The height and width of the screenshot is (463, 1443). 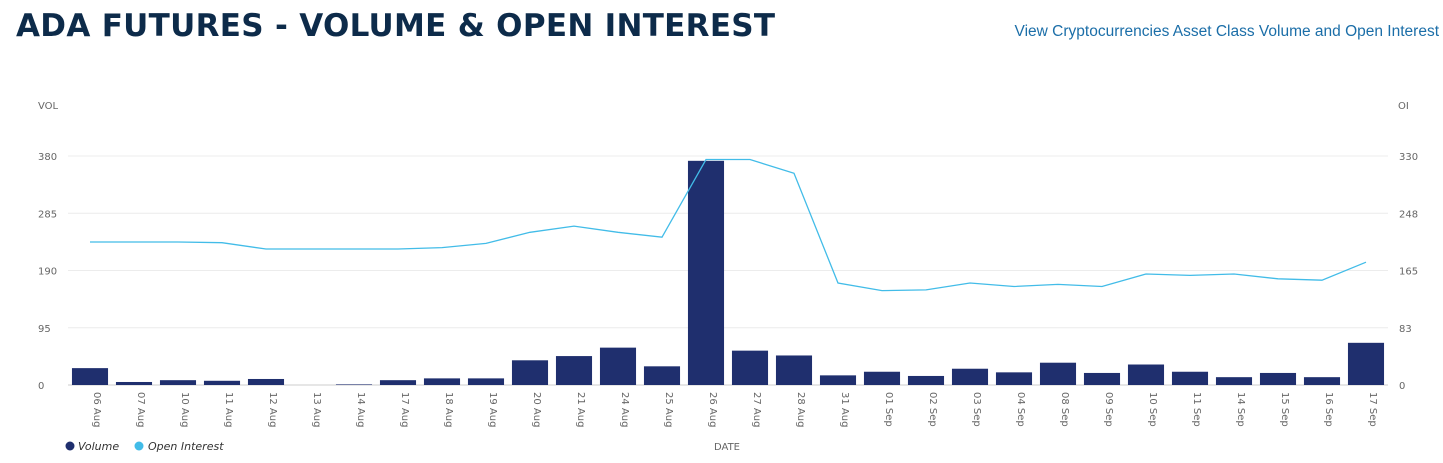 I want to click on legend-item-volume: Volume, so click(x=92, y=446).